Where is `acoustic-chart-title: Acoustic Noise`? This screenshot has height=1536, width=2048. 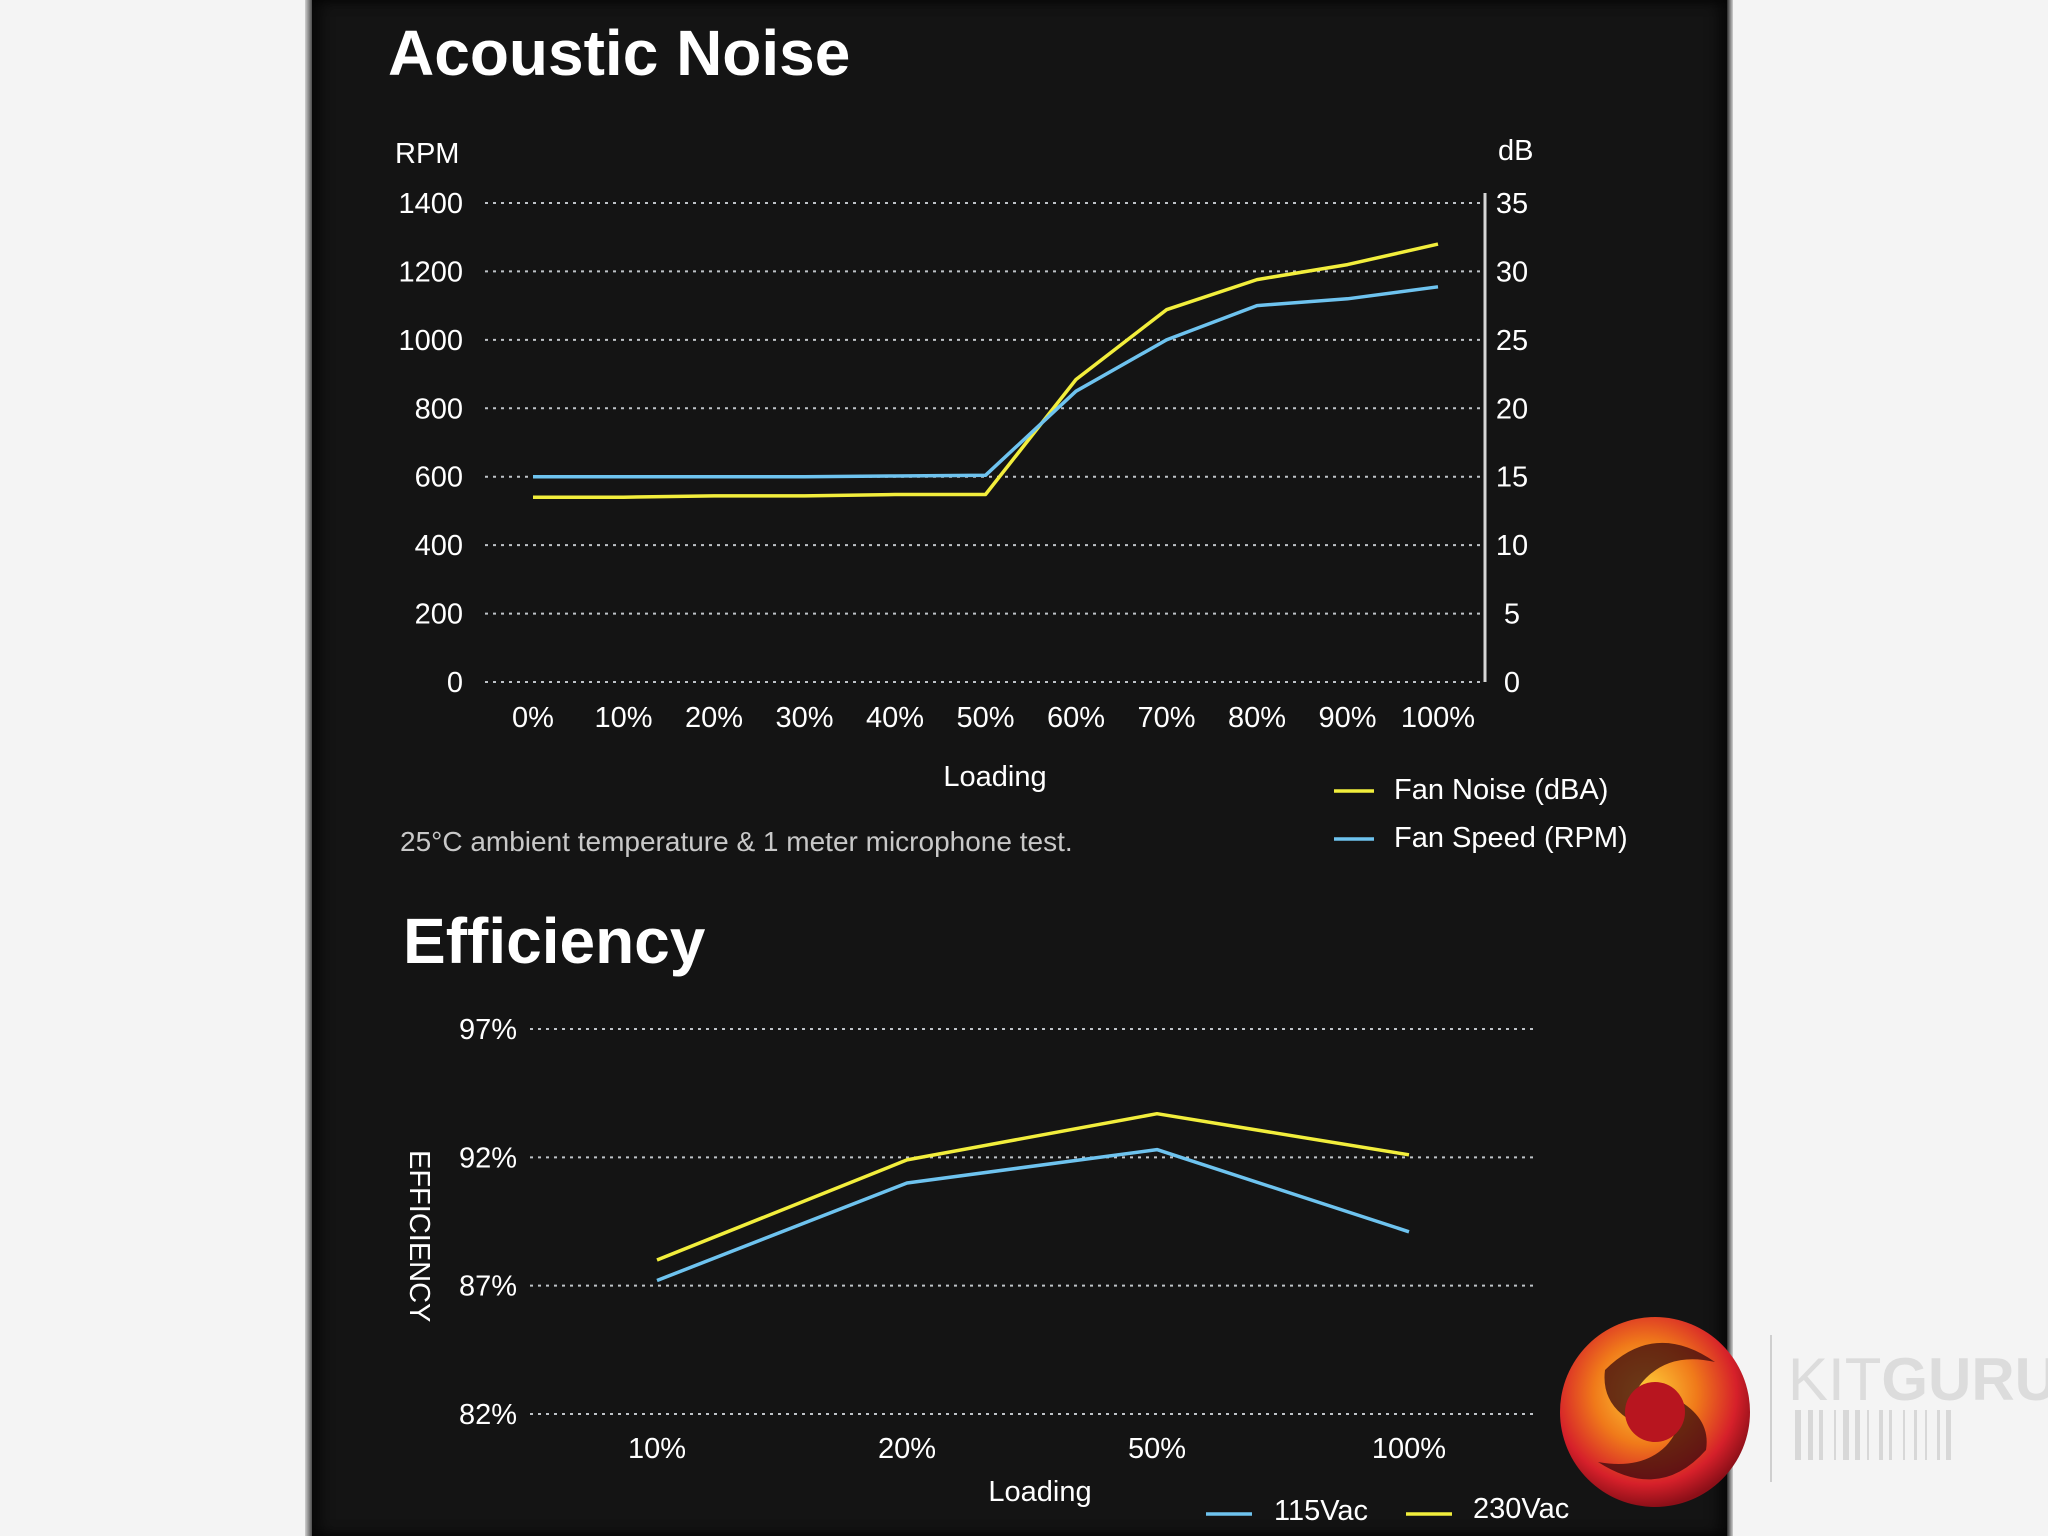 acoustic-chart-title: Acoustic Noise is located at coordinates (619, 53).